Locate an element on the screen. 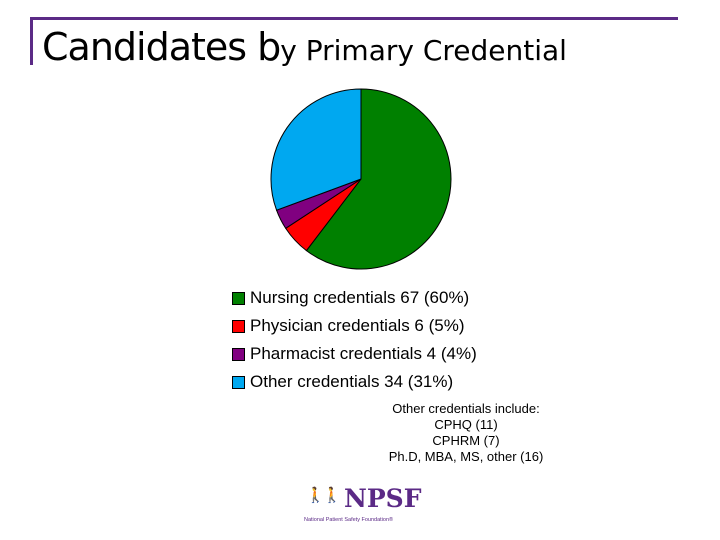  legend-swatch-other is located at coordinates (238, 382).